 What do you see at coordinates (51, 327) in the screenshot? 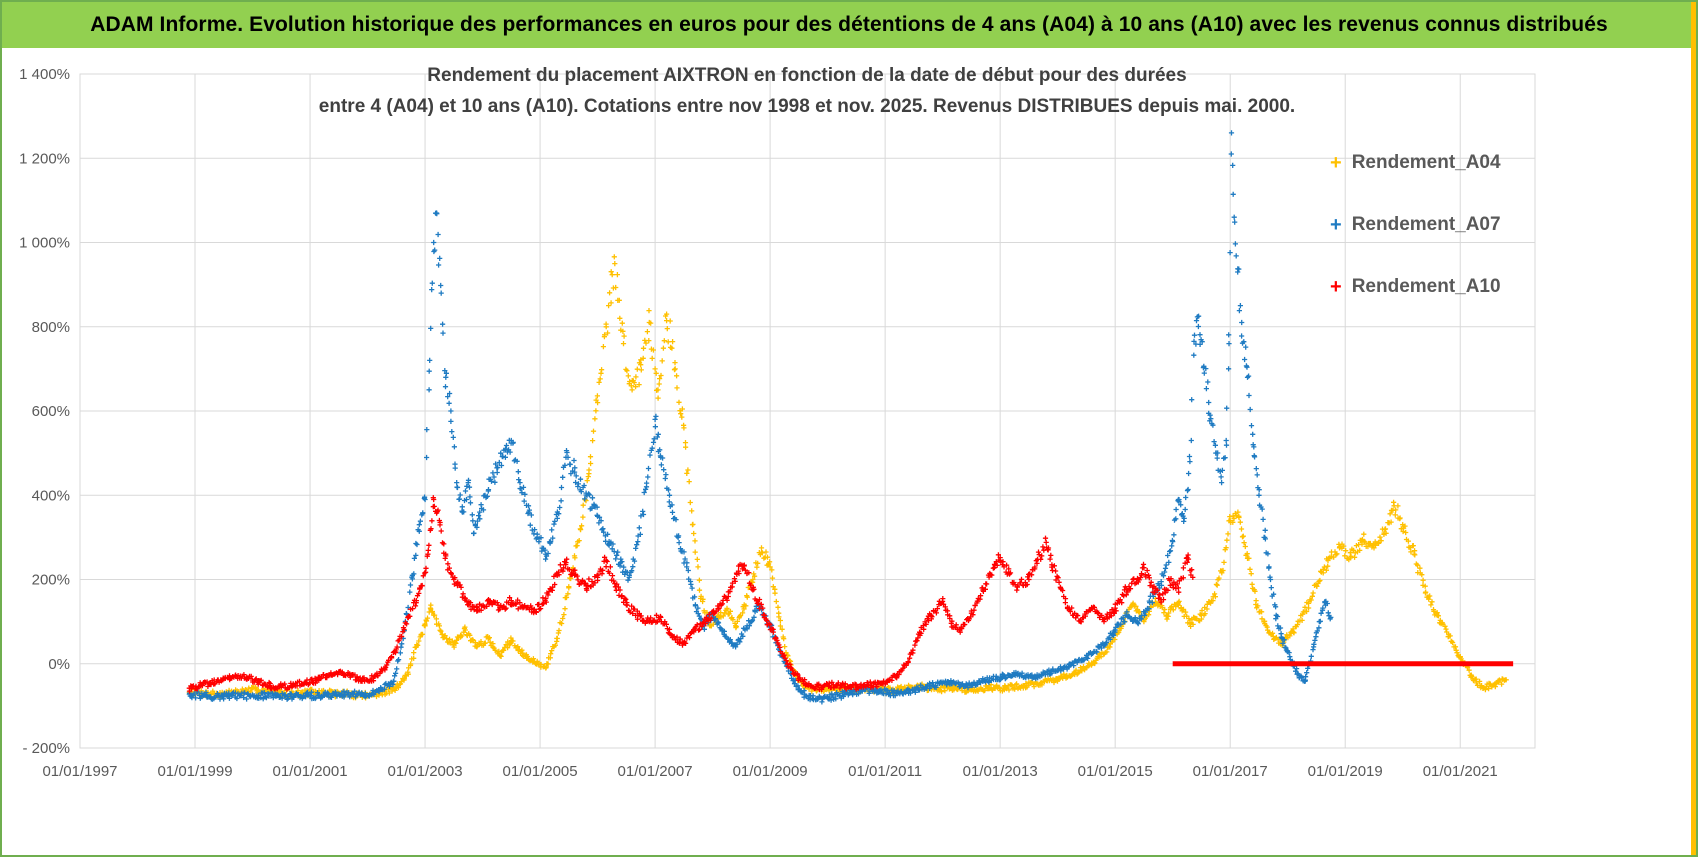
I see `y-axis-tick-label: 800%` at bounding box center [51, 327].